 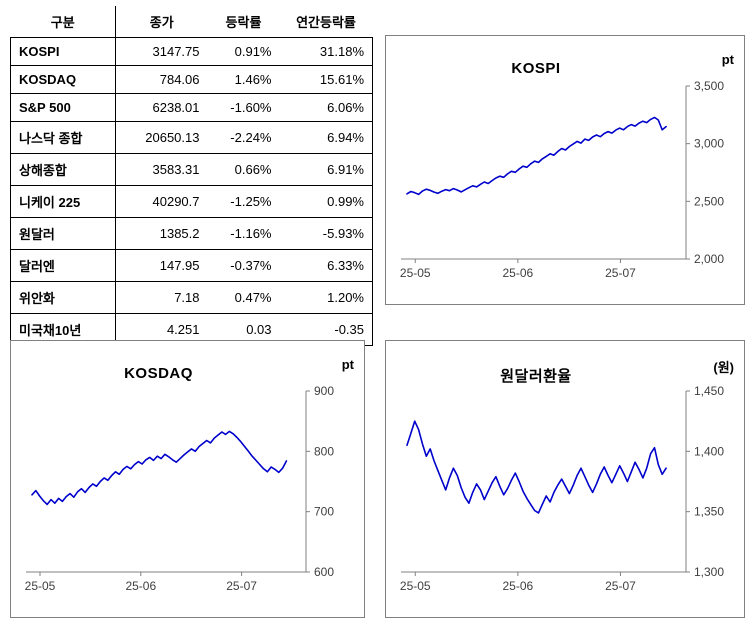 I want to click on change-cell: 0.47%, so click(x=243, y=297).